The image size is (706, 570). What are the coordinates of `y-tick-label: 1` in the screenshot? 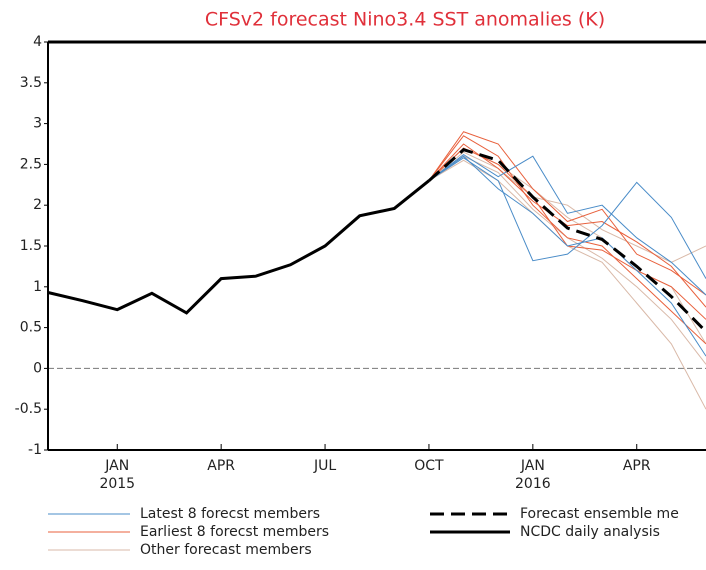 It's located at (37, 287).